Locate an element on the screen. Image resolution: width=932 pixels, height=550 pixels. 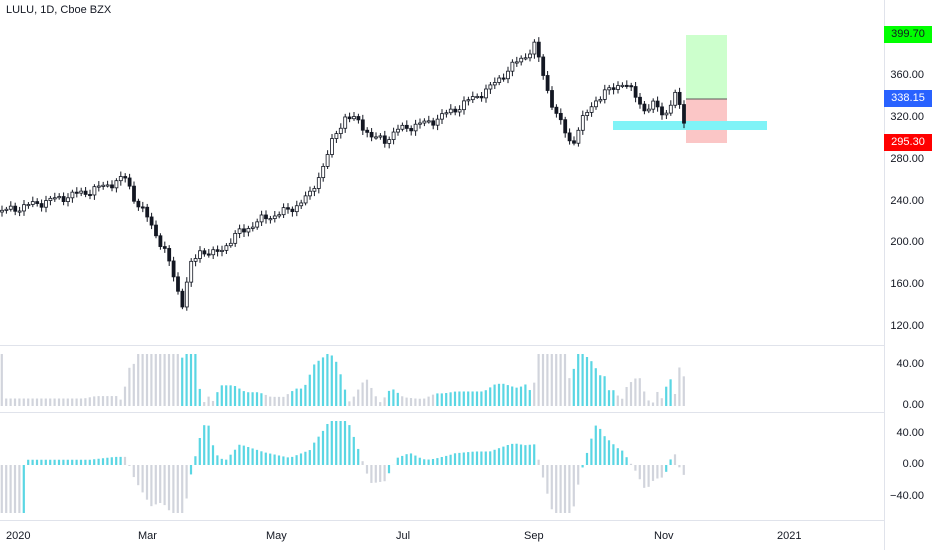
profit-zone is located at coordinates (706, 67).